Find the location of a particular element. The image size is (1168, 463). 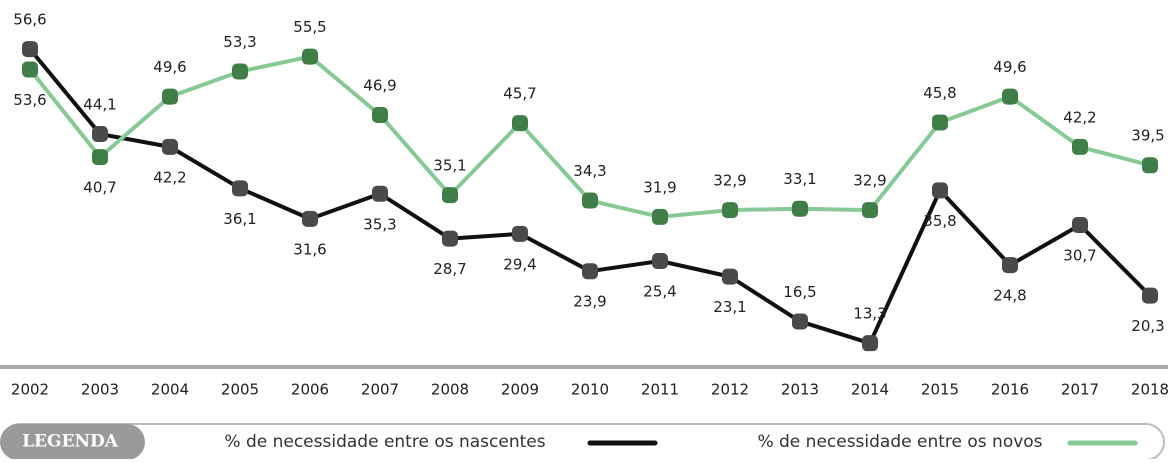

x-tick-label: 2004 is located at coordinates (170, 390).